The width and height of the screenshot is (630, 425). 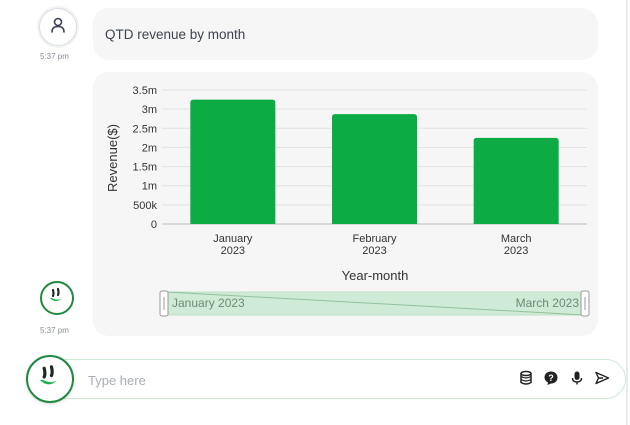 What do you see at coordinates (175, 34) in the screenshot?
I see `user-message-text: QTD revenue by month` at bounding box center [175, 34].